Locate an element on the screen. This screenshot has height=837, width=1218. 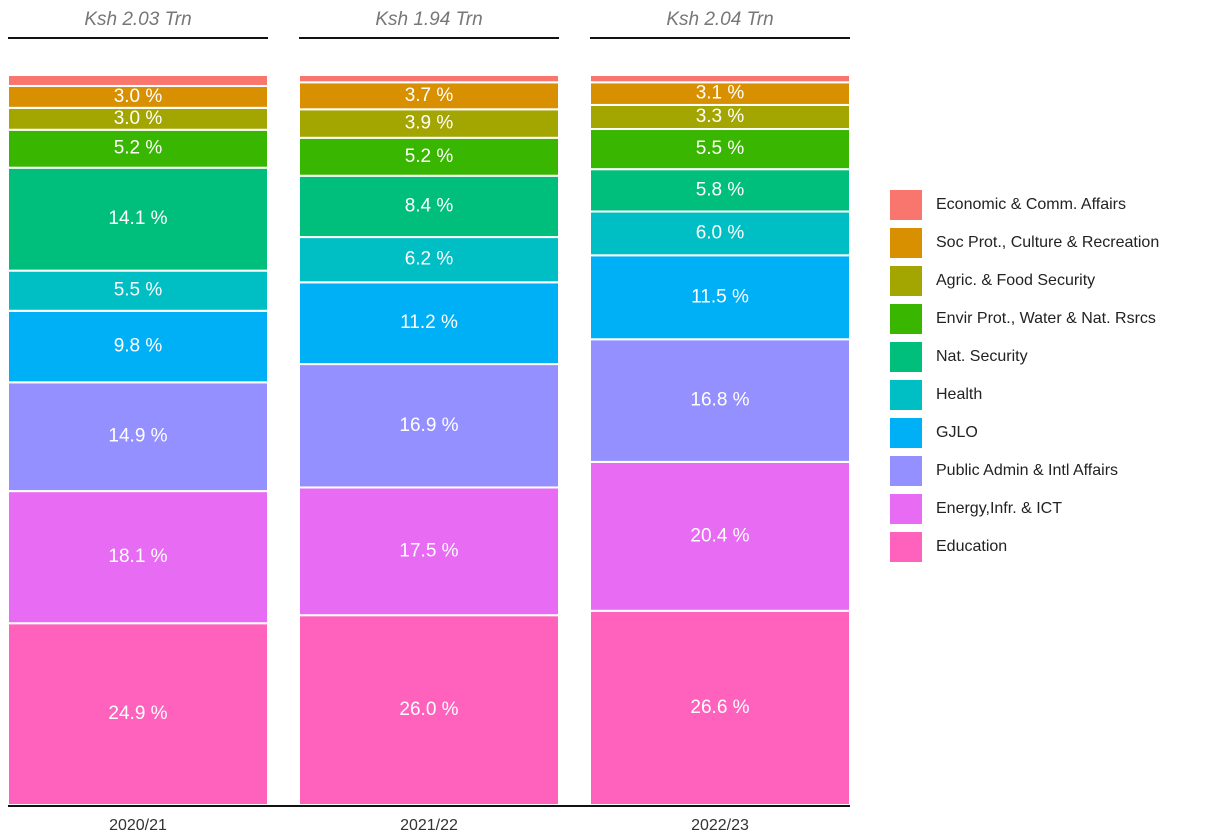
segment-label: 16.9 % is located at coordinates (428, 425).